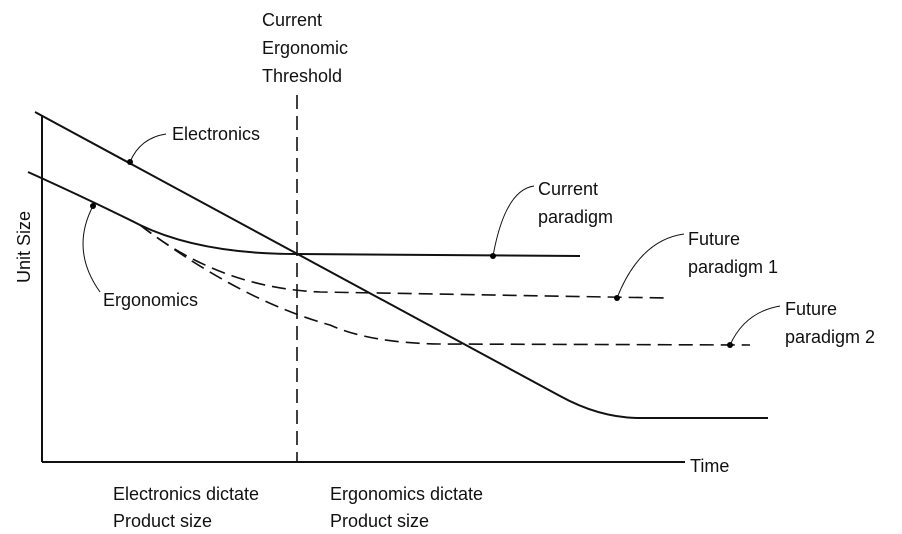 This screenshot has width=902, height=534. What do you see at coordinates (188, 507) in the screenshot?
I see `left-region-label: Electronics dictate Product size` at bounding box center [188, 507].